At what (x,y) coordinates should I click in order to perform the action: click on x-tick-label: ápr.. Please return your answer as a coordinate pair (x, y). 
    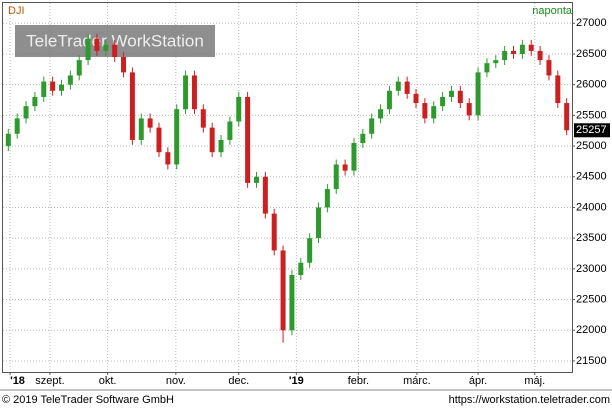
    Looking at the image, I should click on (478, 381).